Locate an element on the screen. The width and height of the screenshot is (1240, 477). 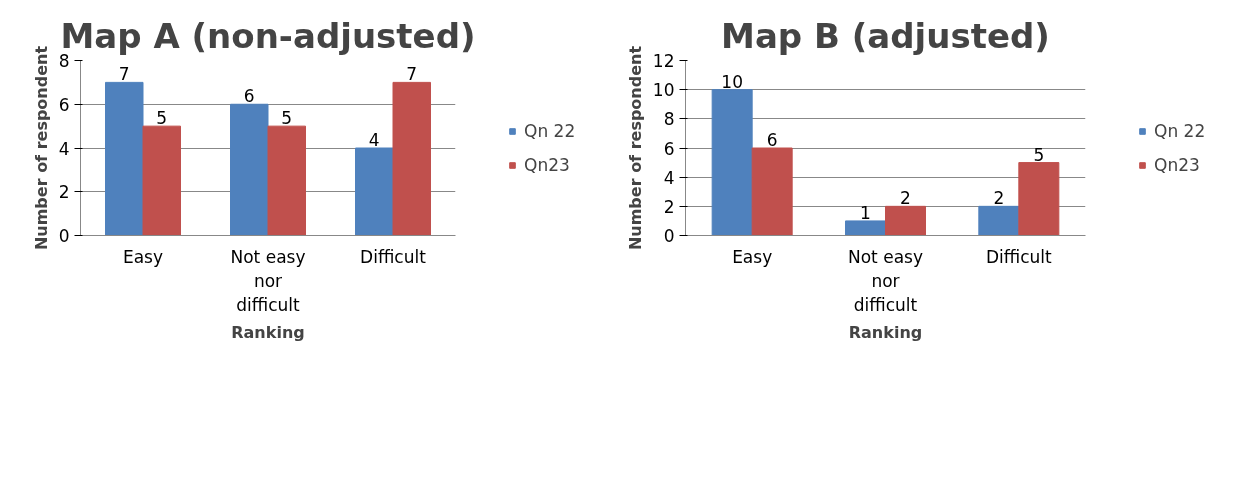
data-label: 10 is located at coordinates (732, 81).